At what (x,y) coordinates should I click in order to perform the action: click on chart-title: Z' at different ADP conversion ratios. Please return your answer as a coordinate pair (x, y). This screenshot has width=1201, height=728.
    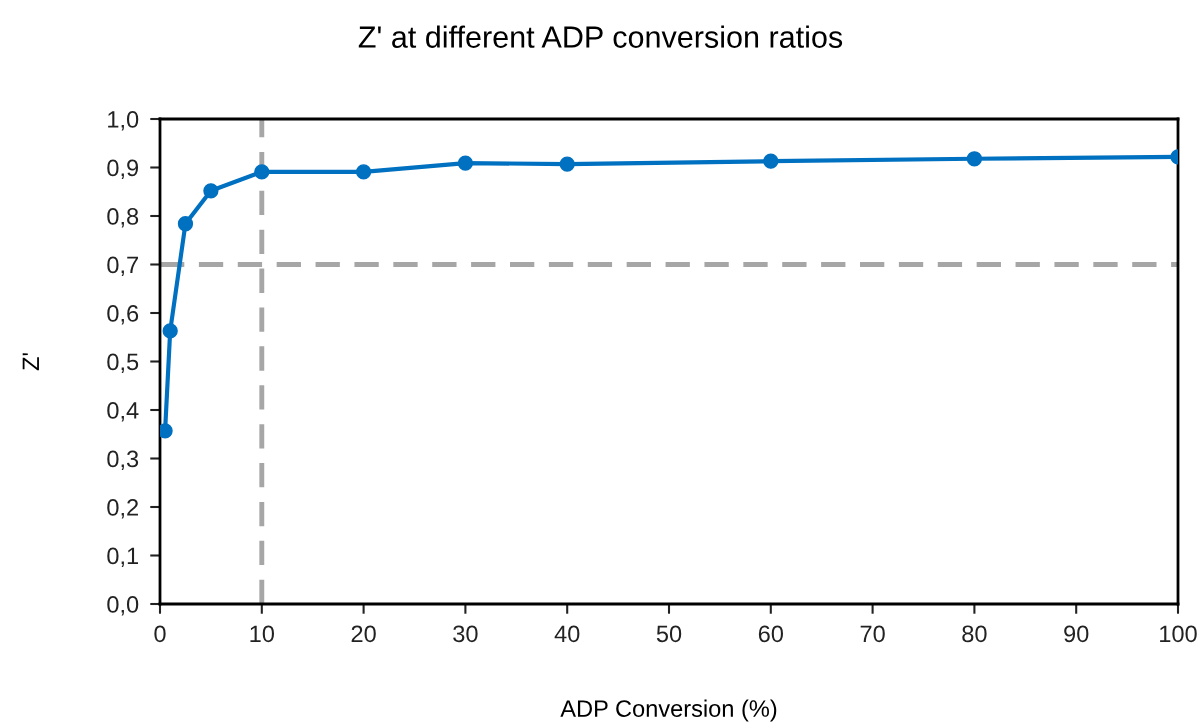
    Looking at the image, I should click on (600, 36).